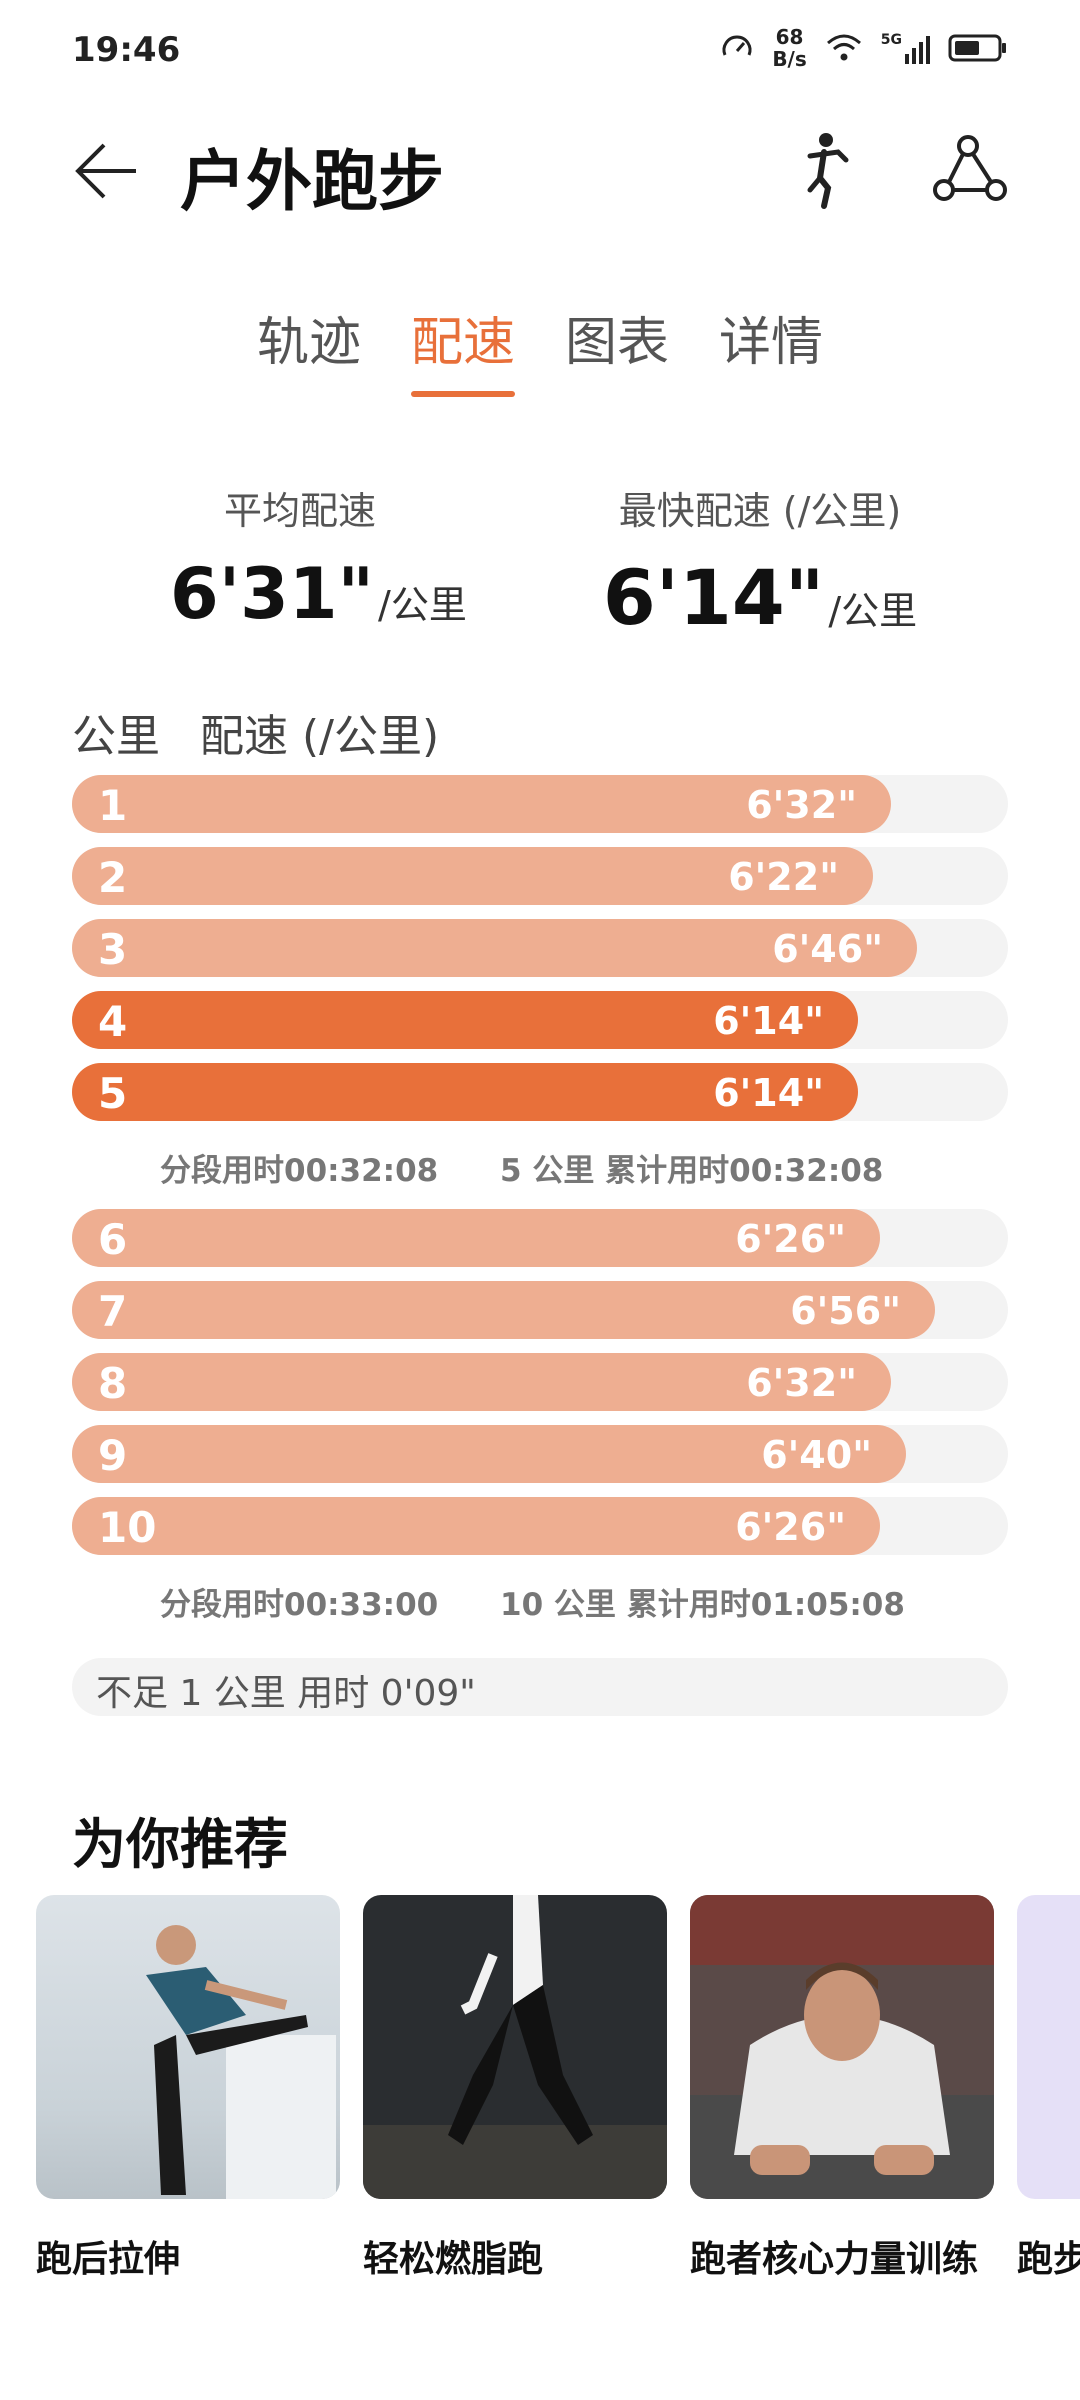 Image resolution: width=1080 pixels, height=2400 pixels. I want to click on easy-run-image, so click(515, 2047).